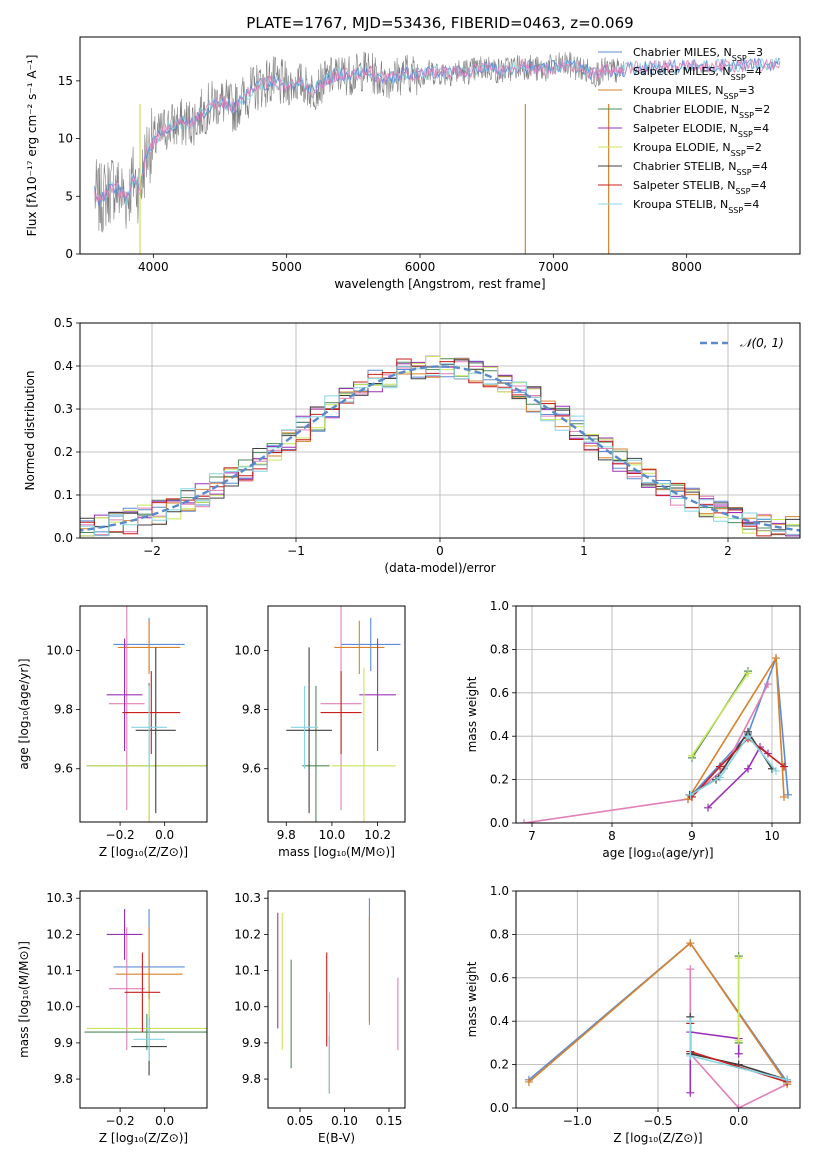 The height and width of the screenshot is (1174, 819). I want to click on x-tick-label: −2, so click(152, 551).